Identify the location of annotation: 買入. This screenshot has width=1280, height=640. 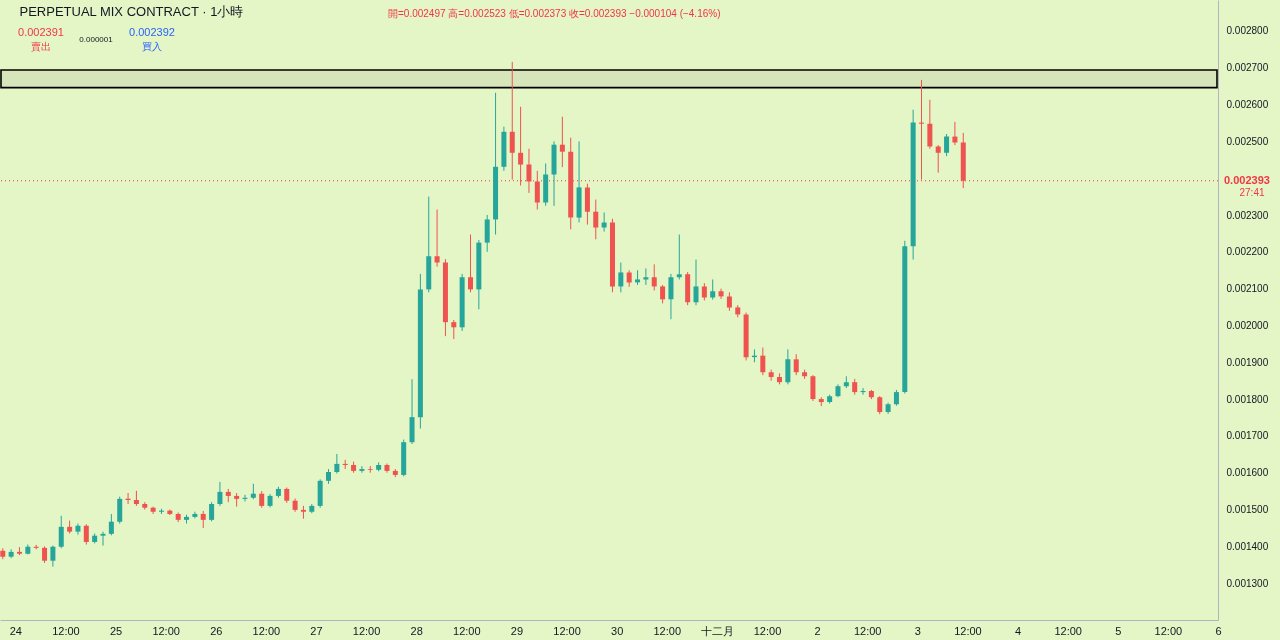
(152, 46).